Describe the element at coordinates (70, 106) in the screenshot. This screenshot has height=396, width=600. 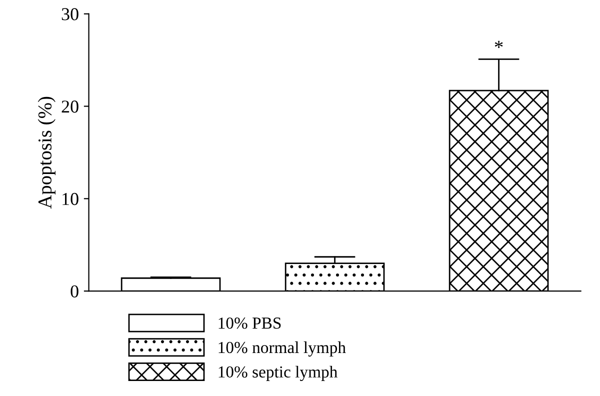
I see `y-tick-label: 20` at that location.